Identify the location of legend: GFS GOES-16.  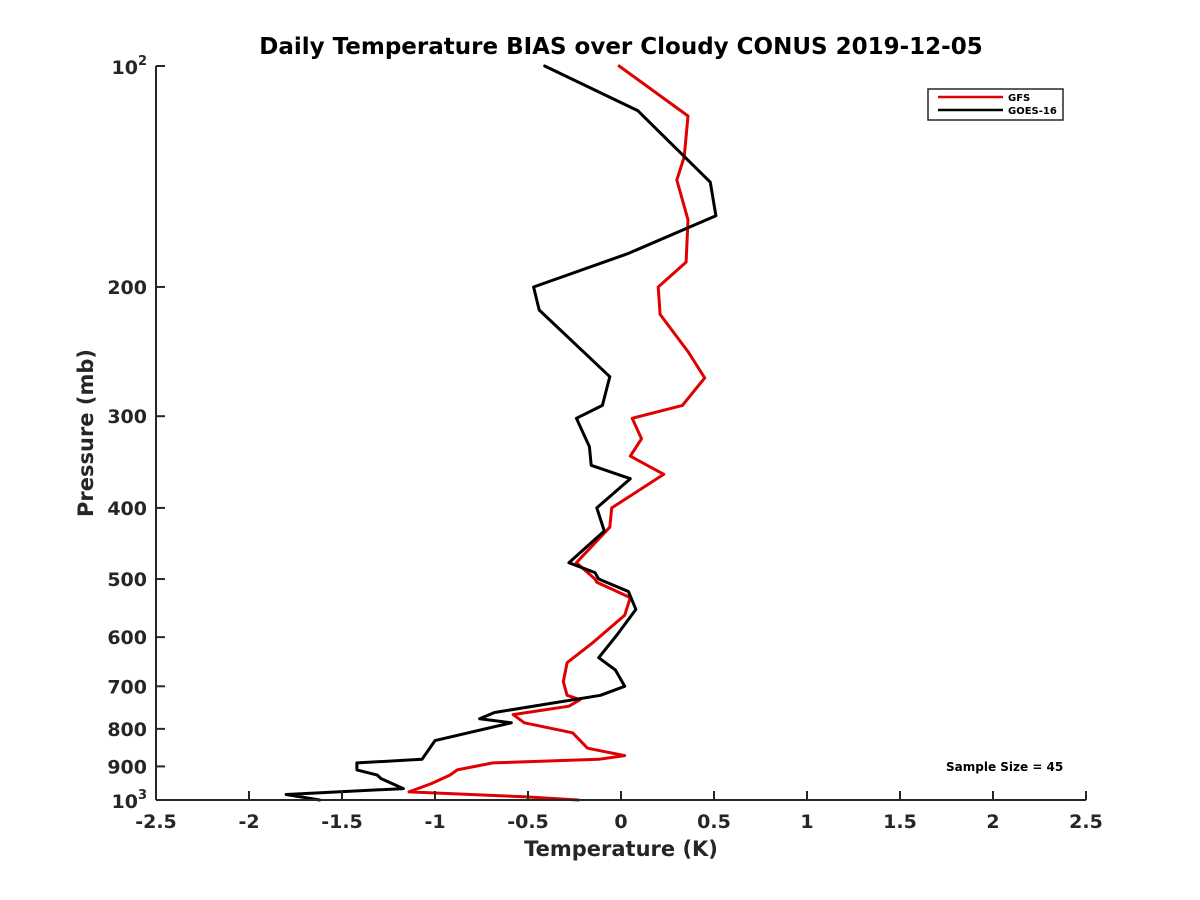
(995, 104).